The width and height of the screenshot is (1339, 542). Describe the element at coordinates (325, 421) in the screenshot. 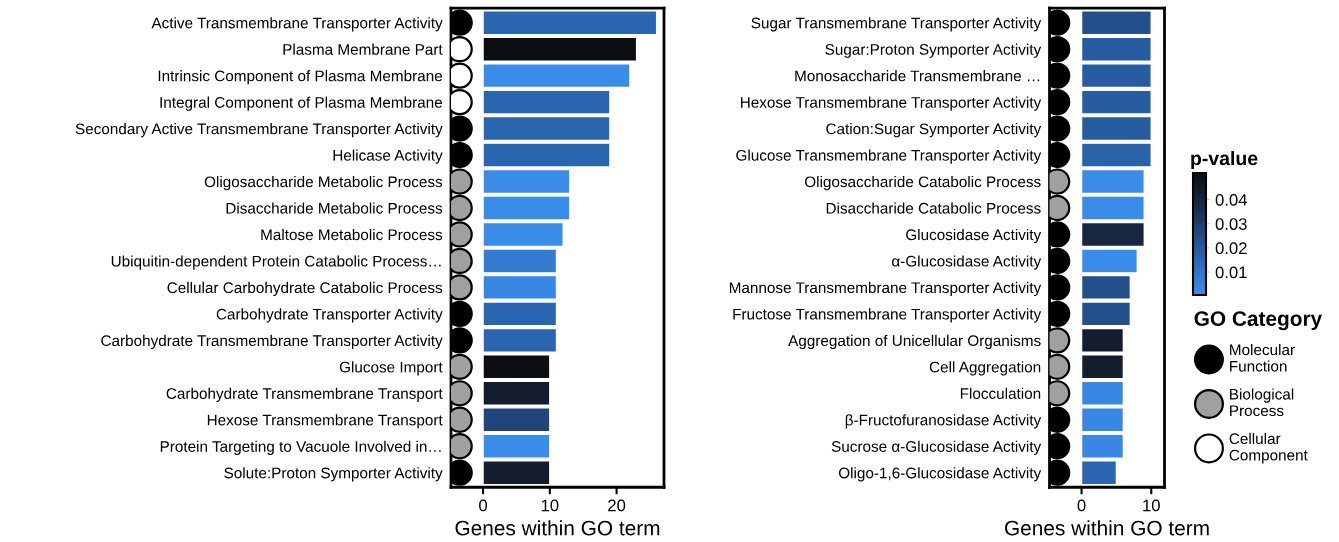

I see `y-tick-label: Hexose Transmembrane Transport` at that location.